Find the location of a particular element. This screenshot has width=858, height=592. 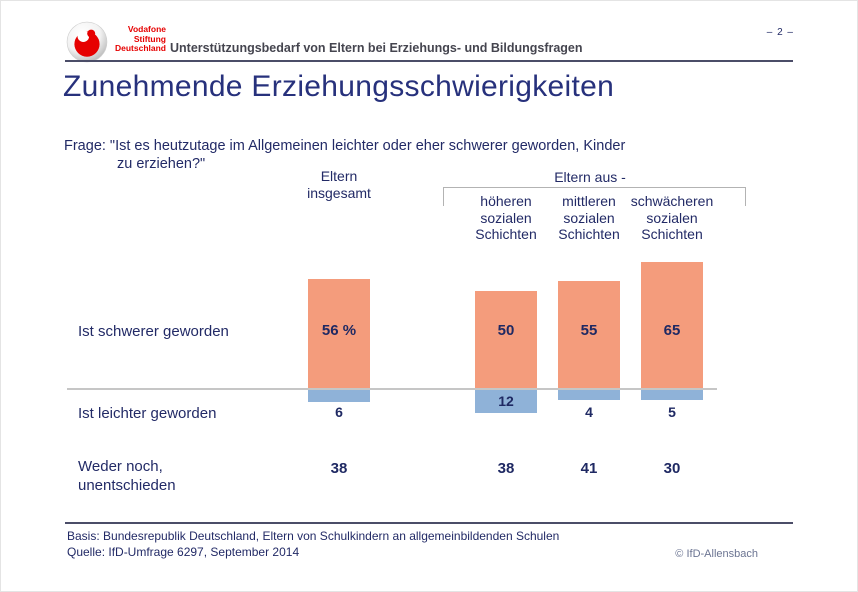

column-header-schwaecheren: schwächeren sozialen Schichten is located at coordinates (672, 217).